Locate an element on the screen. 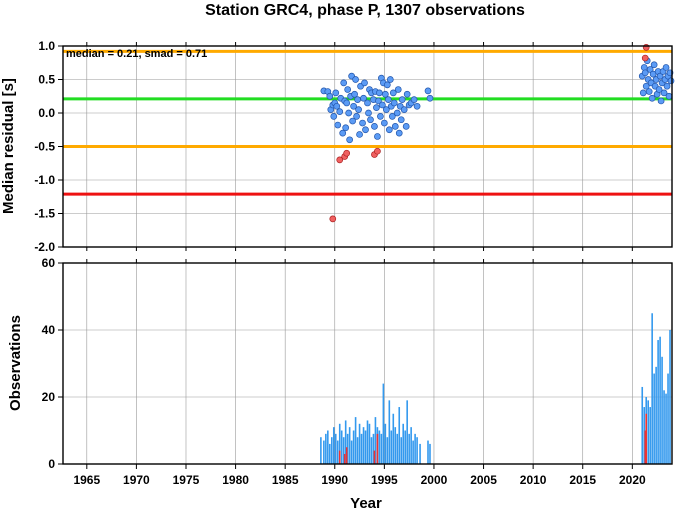 The image size is (678, 511). y-tick-label: 40 is located at coordinates (49, 330).